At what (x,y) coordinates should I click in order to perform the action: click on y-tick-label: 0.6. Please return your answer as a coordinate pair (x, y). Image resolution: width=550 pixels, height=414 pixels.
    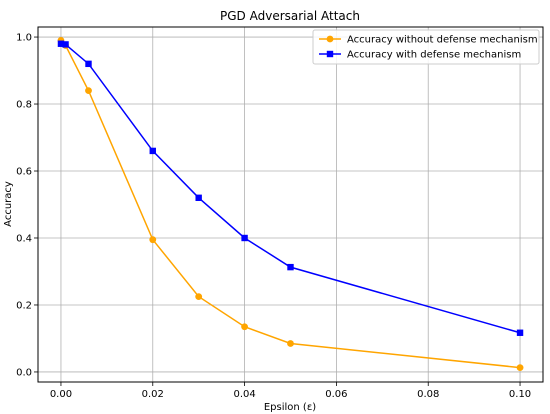
    Looking at the image, I should click on (24, 172).